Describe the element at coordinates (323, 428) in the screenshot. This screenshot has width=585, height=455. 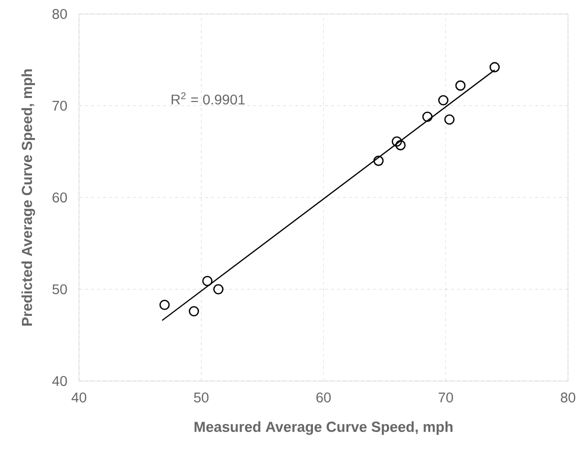
I see `x-axis-title: Measured Average Curve Speed, mph` at that location.